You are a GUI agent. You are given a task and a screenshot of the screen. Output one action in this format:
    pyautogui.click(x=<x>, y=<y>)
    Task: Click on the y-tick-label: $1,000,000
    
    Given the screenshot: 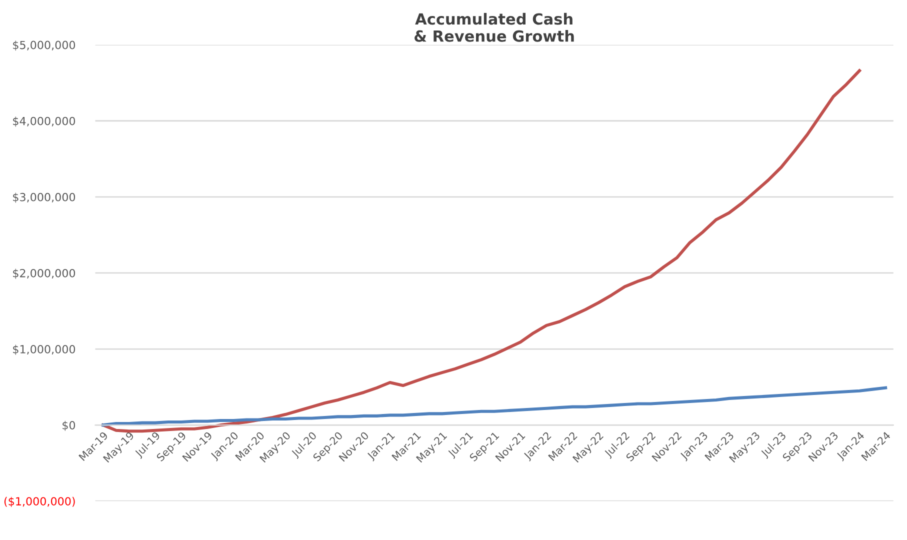 What is the action you would take?
    pyautogui.click(x=44, y=349)
    